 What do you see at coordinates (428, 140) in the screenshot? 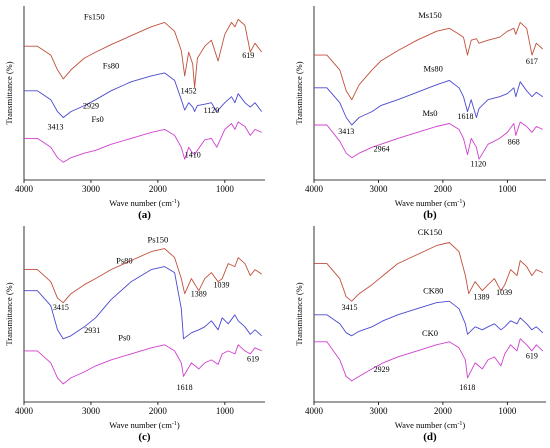
I see `series-line-Ms0` at bounding box center [428, 140].